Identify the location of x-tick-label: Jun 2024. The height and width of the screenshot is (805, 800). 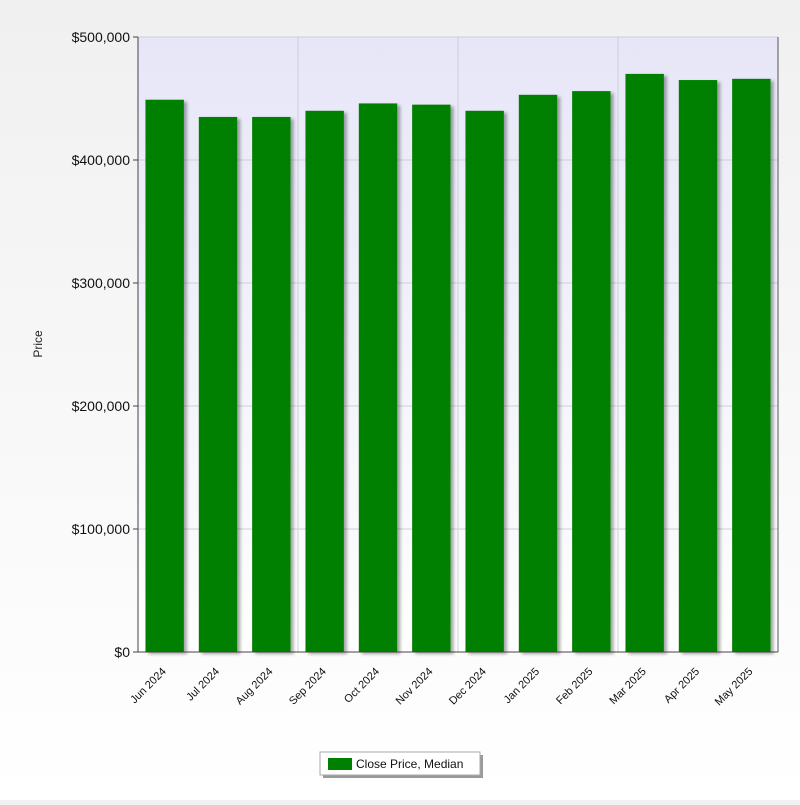
(148, 686).